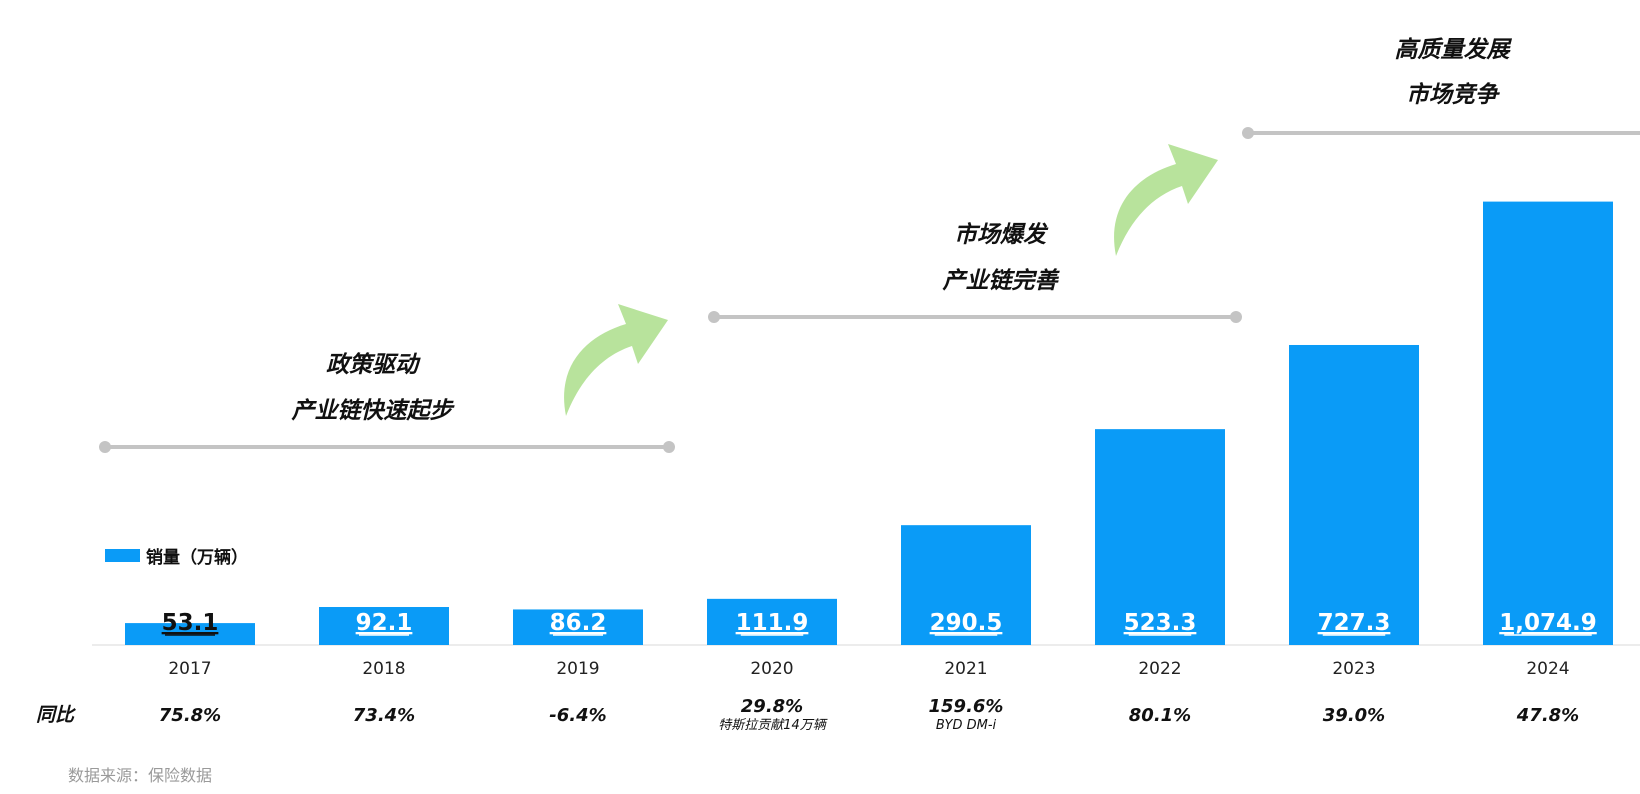  Describe the element at coordinates (1353, 669) in the screenshot. I see `x-tick-label: 2023` at that location.